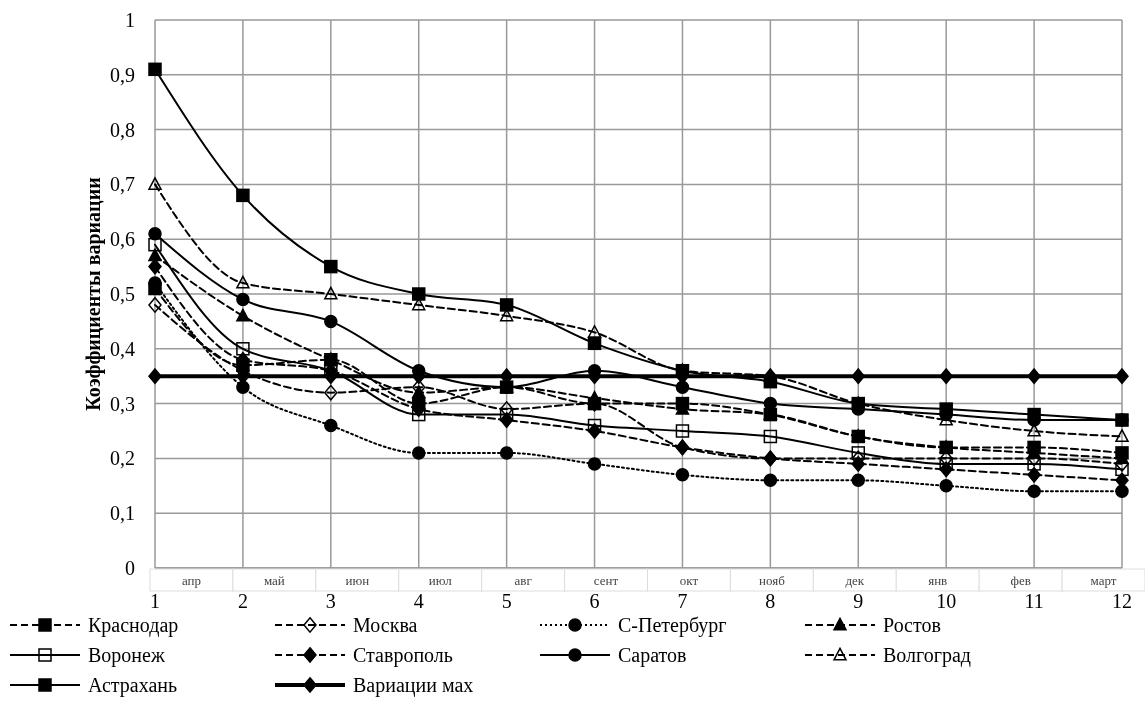 The image size is (1145, 704). Describe the element at coordinates (93, 294) in the screenshot. I see `y-axis-title: Коэффициенты вариации` at that location.